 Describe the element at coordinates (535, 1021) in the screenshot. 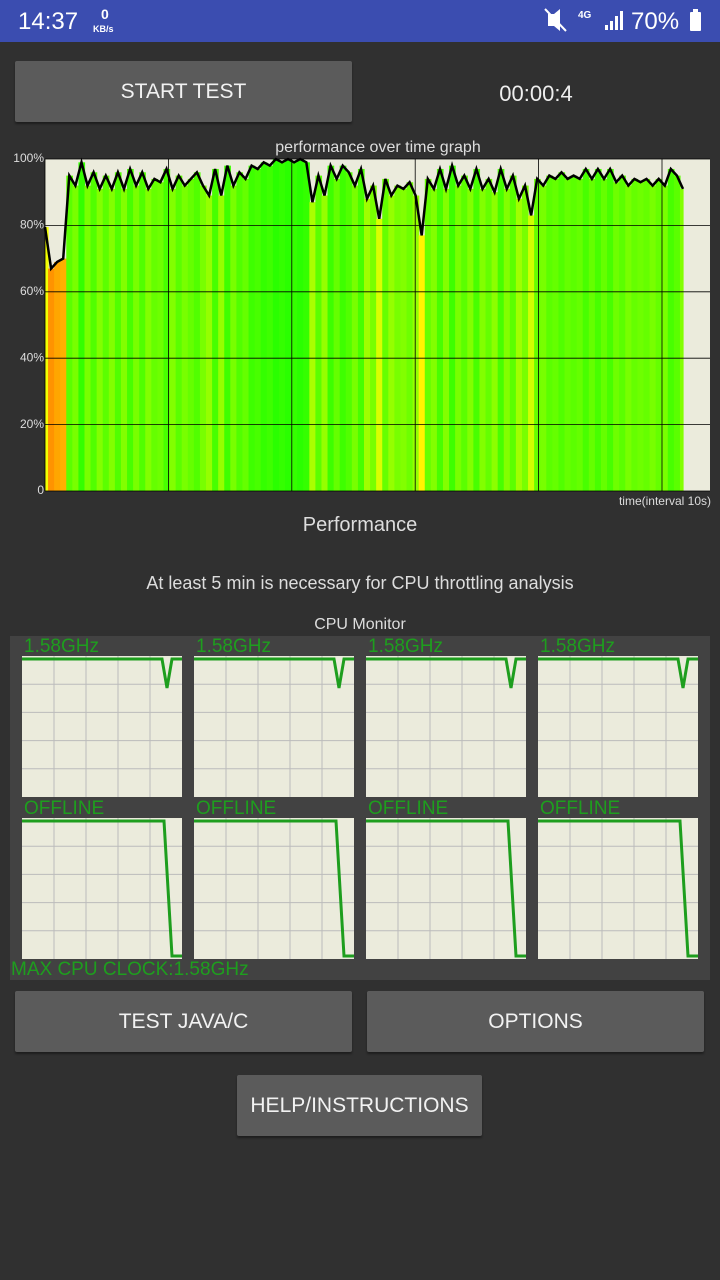

I see `options-button: OPTIONS` at that location.